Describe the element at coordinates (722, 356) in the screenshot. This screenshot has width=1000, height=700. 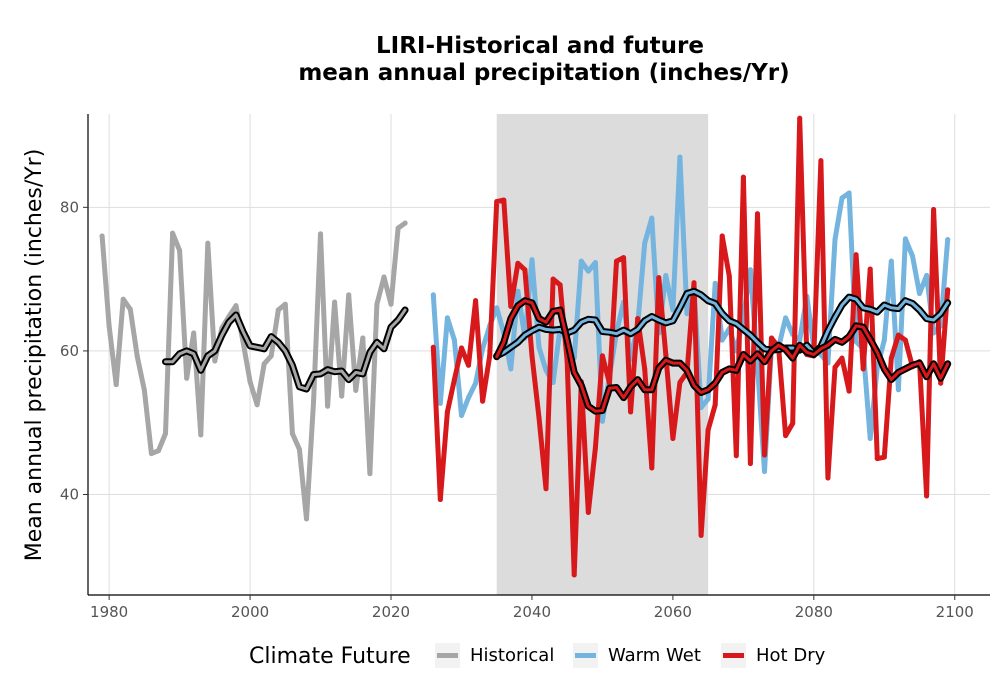
I see `rolling-mean-hot-dry` at that location.